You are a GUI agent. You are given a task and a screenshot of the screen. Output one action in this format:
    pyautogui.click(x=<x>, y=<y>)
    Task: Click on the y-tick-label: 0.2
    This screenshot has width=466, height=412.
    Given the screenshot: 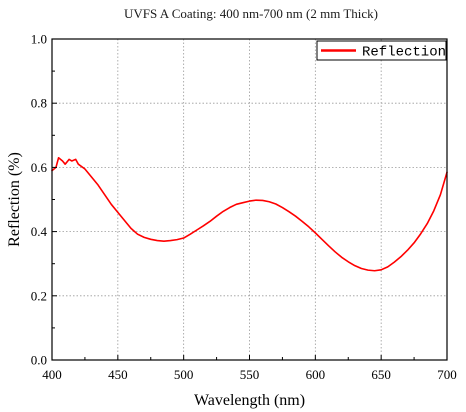 What is the action you would take?
    pyautogui.click(x=39, y=295)
    